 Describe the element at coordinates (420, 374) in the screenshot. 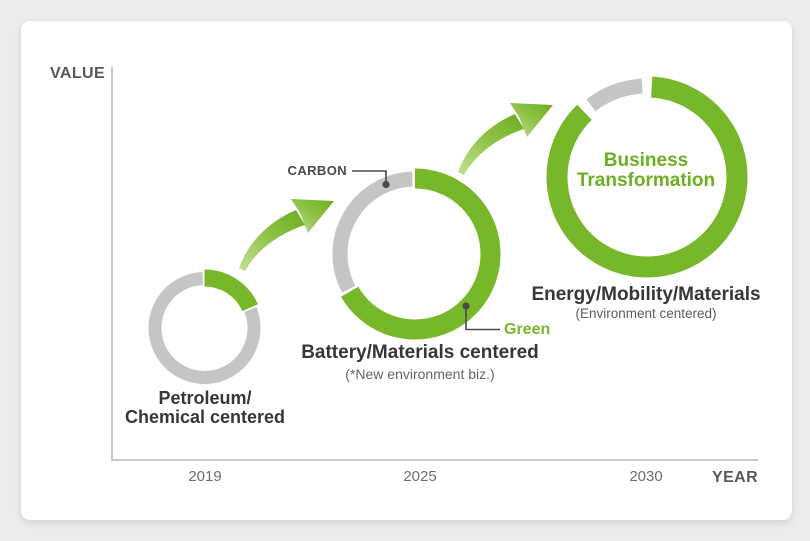

I see `milestone-2025-sublabel: (*New environment biz.)` at that location.